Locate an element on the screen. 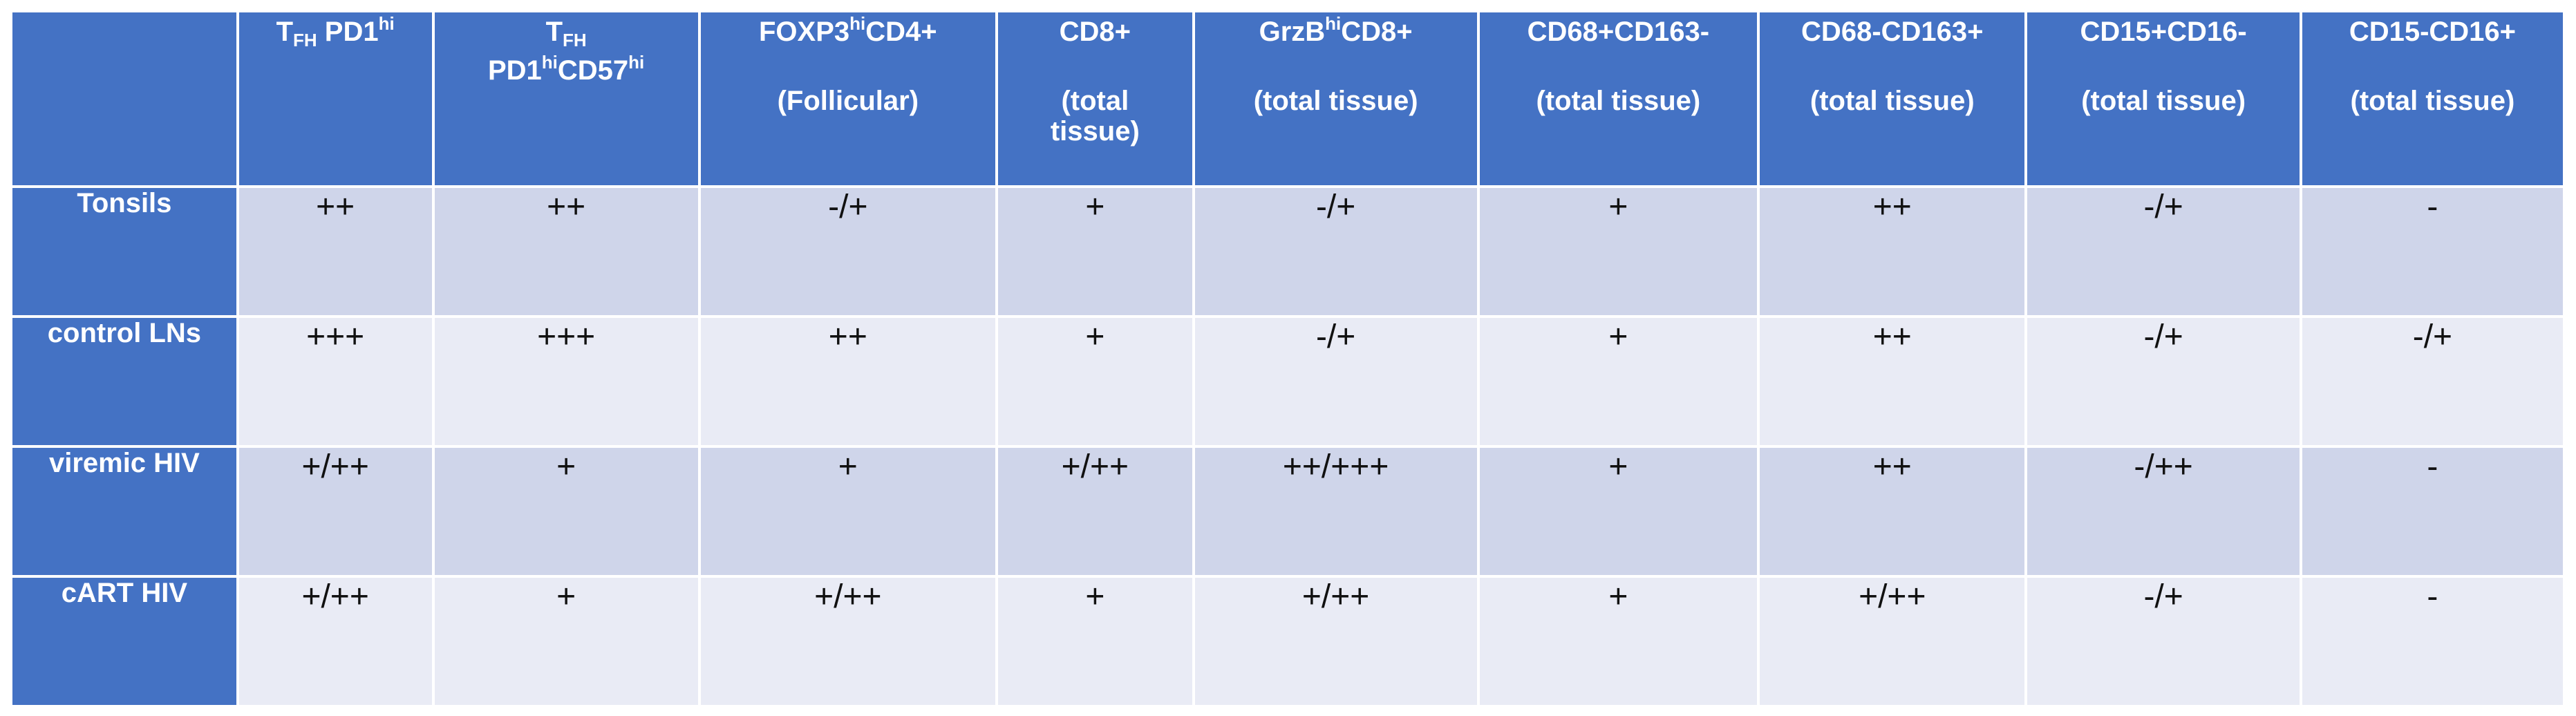  table-cell-tfh-pd1-cd57: ++ is located at coordinates (566, 251).